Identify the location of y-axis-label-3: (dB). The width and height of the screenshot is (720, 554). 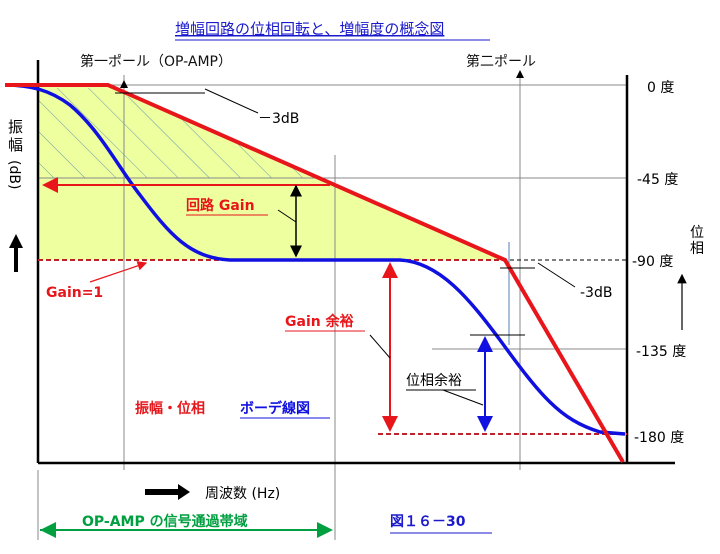
(14, 174).